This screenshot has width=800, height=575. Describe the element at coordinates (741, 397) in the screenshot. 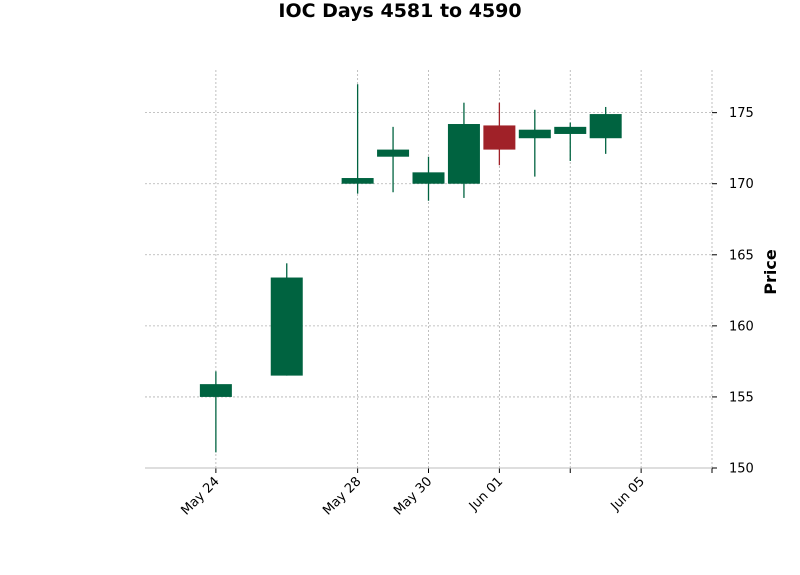

I see `y-tick-label: 155` at that location.